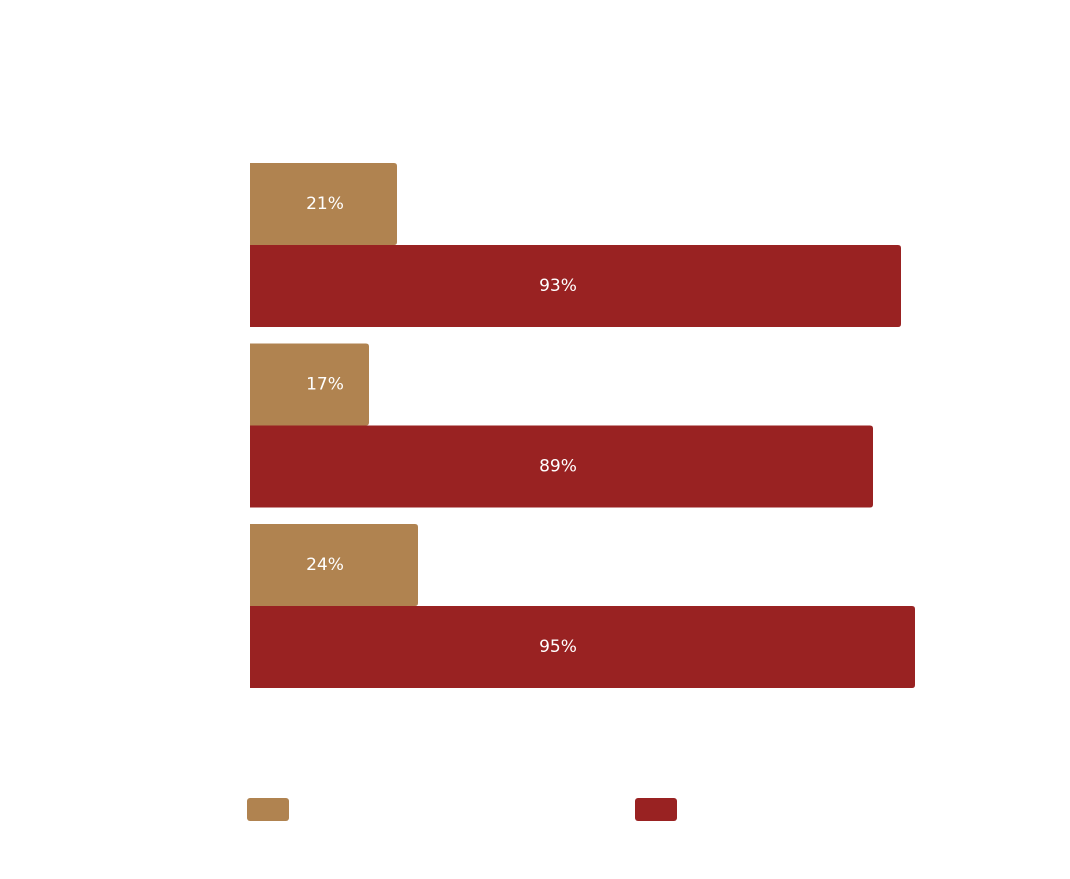 The height and width of the screenshot is (879, 1070). I want to click on data-label: 93%, so click(558, 286).